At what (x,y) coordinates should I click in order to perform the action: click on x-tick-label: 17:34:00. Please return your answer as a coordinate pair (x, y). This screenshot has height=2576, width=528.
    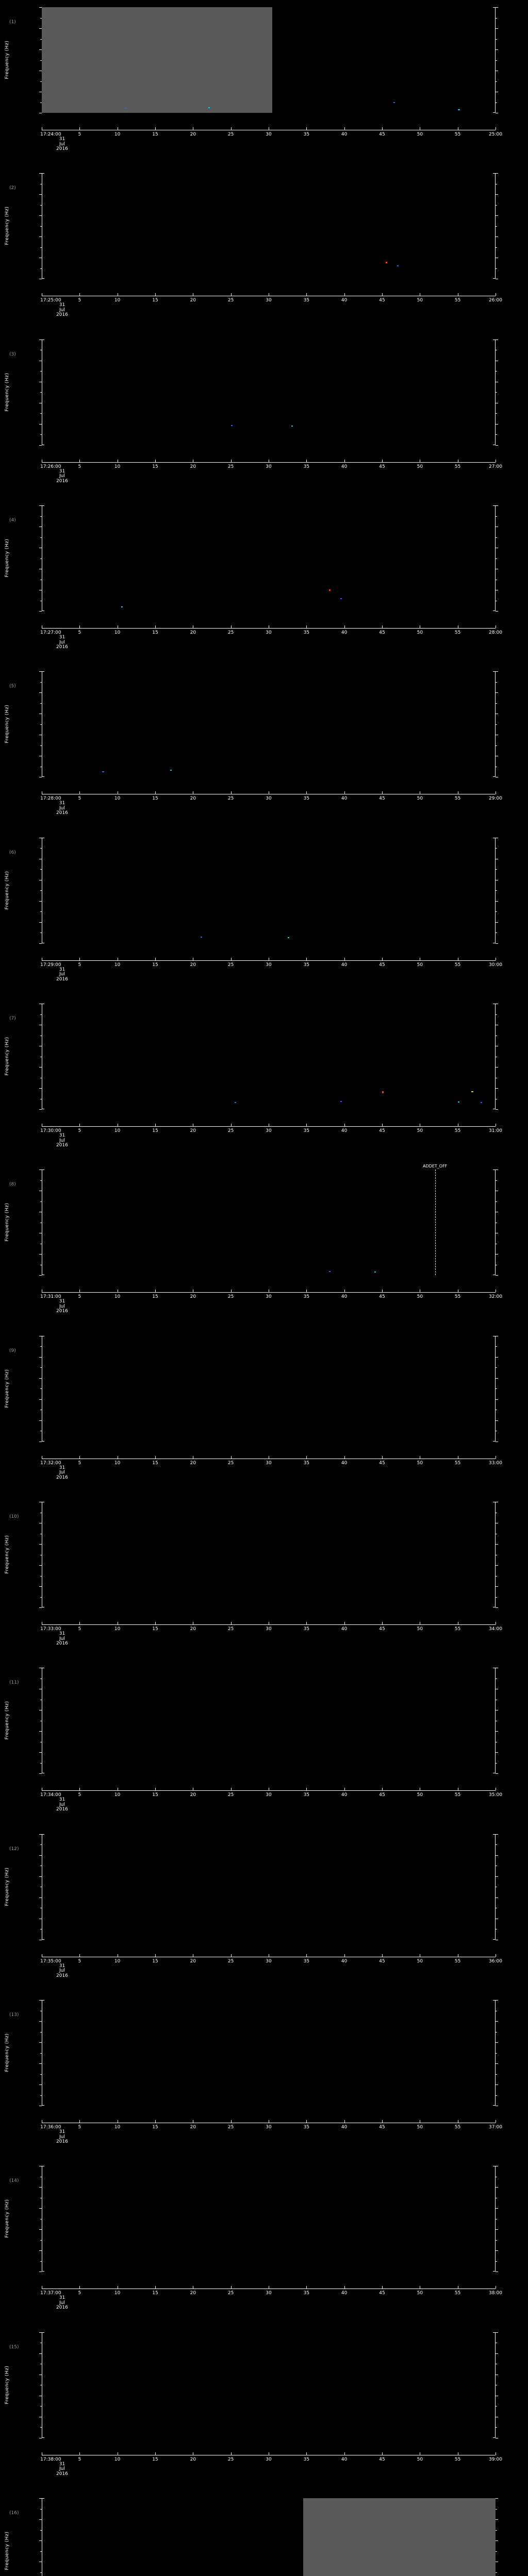
    Looking at the image, I should click on (50, 1795).